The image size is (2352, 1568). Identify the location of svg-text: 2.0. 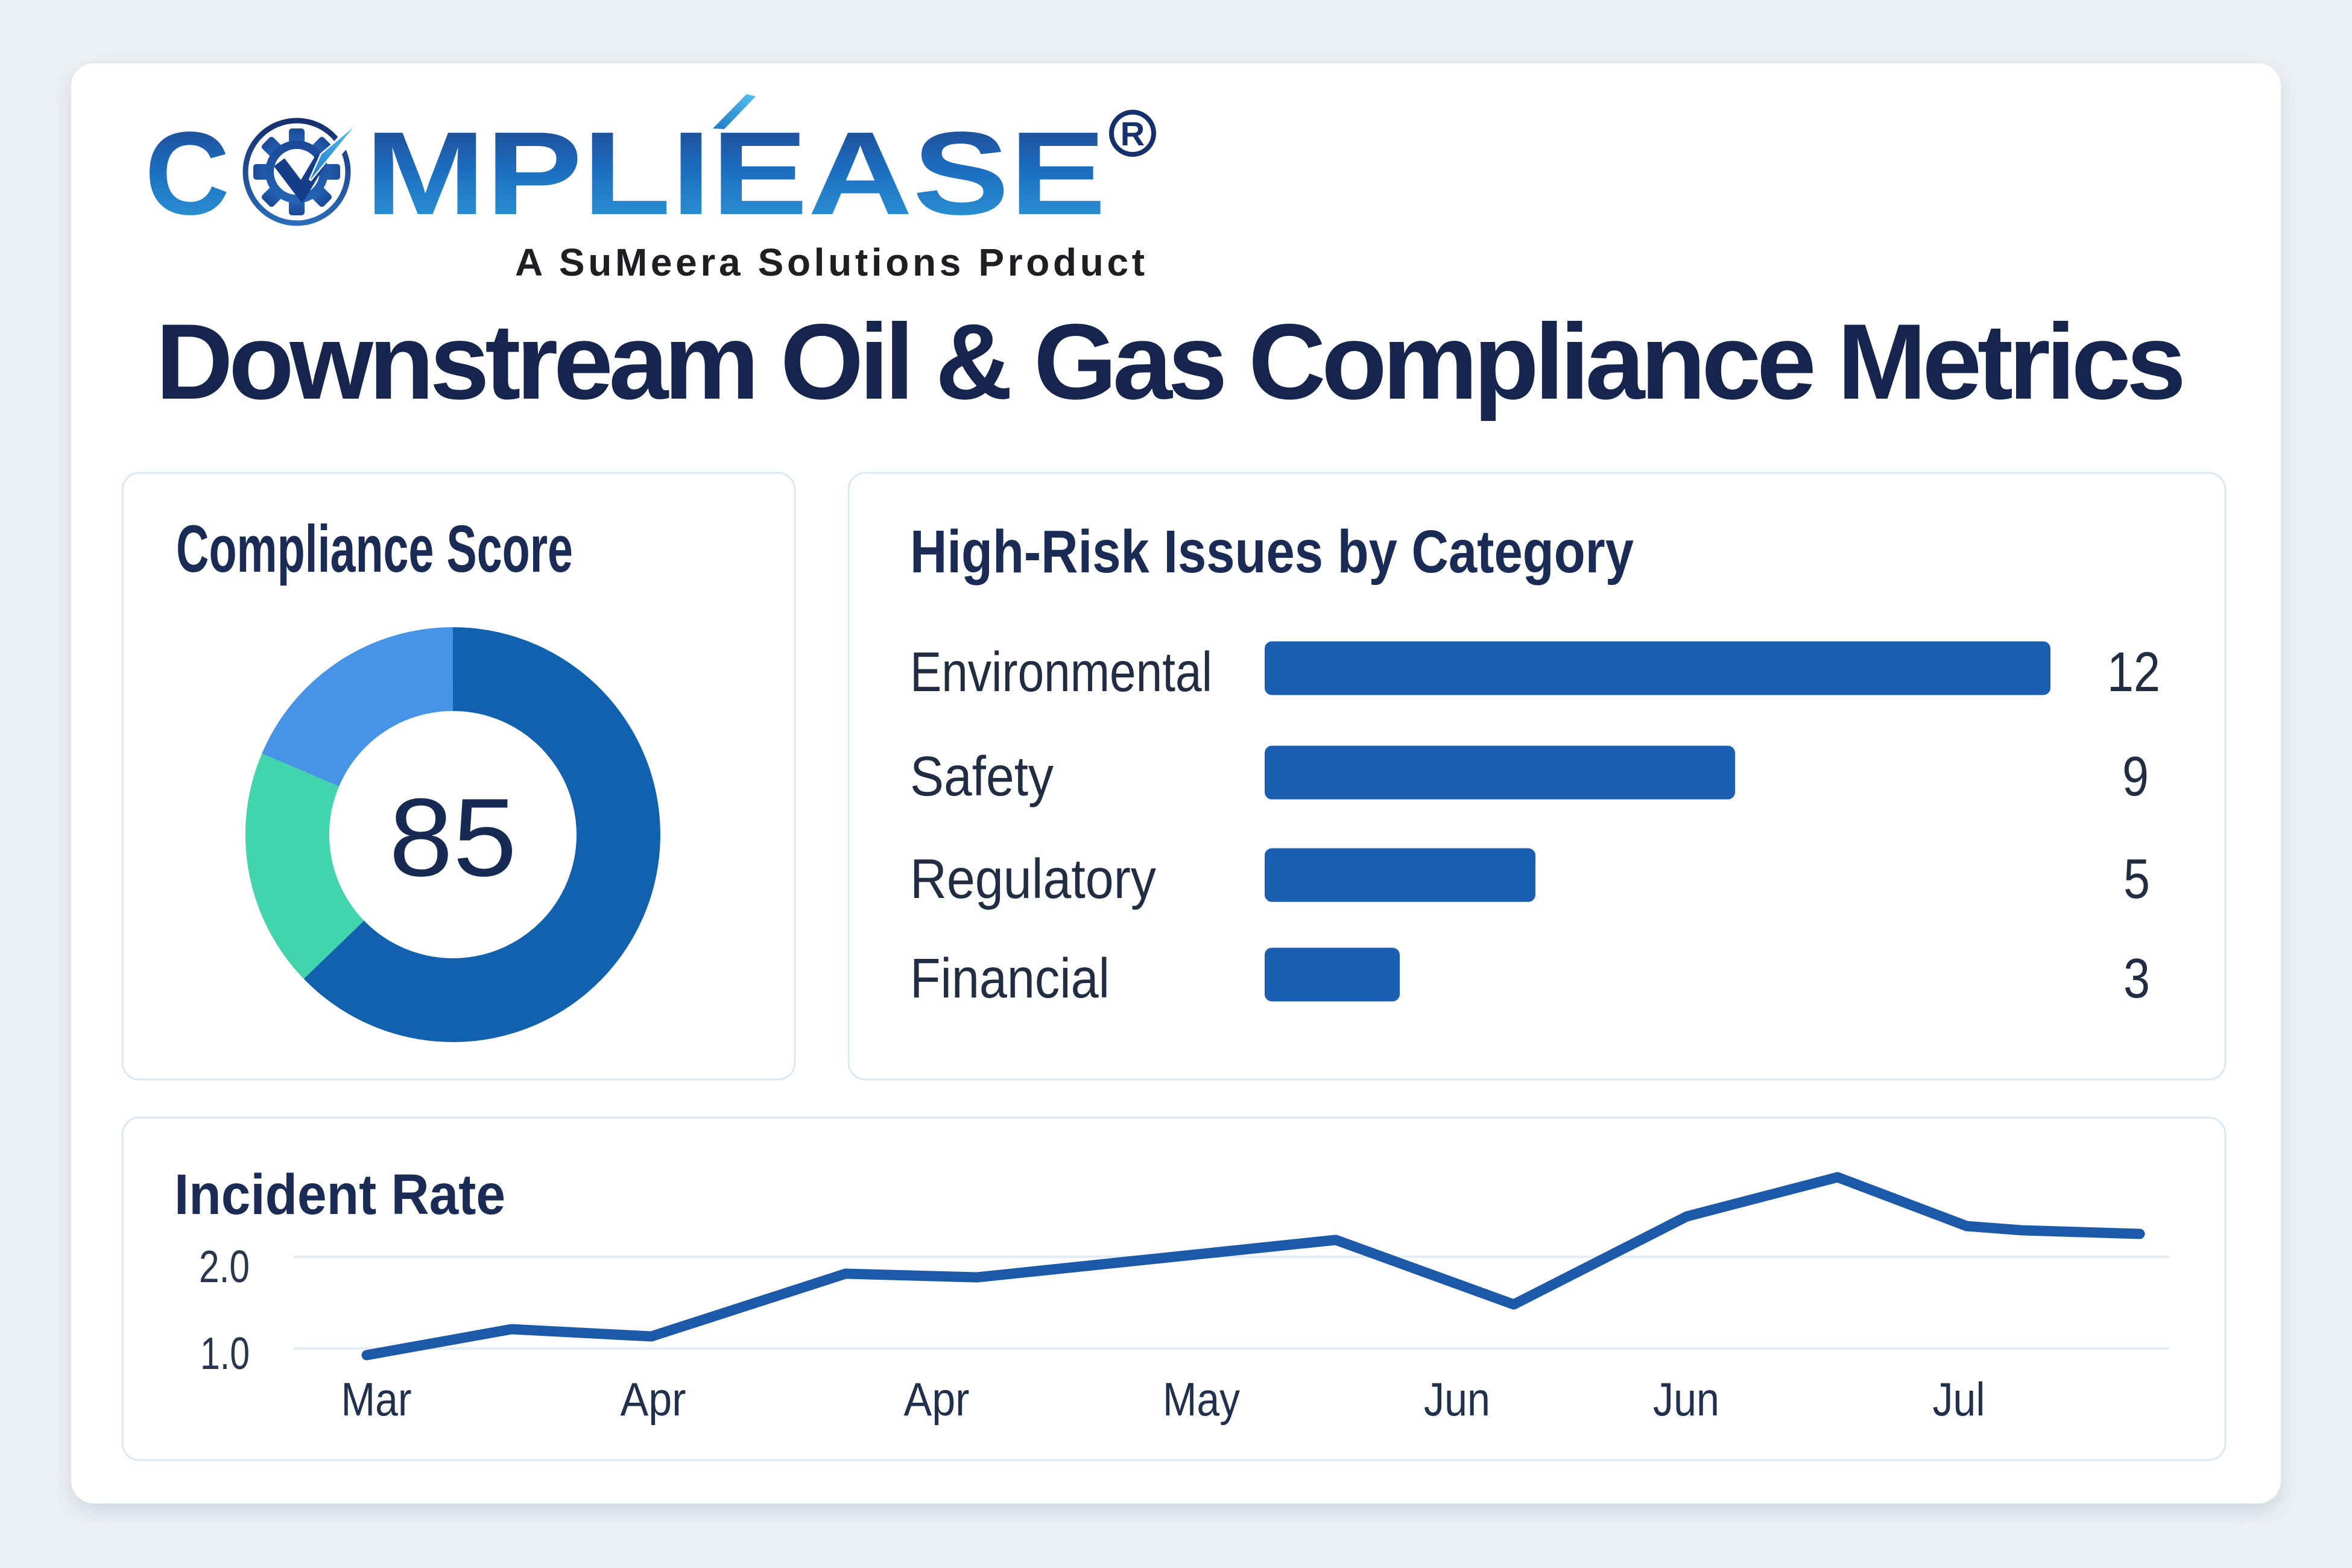
(224, 1266).